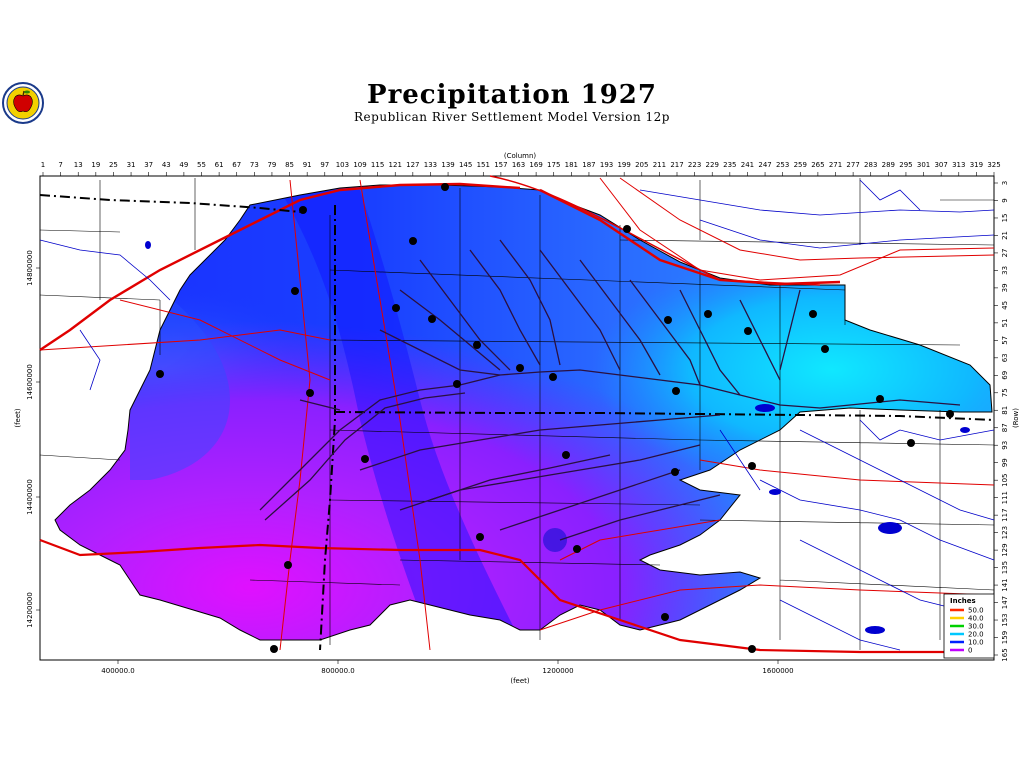 The height and width of the screenshot is (768, 1024). What do you see at coordinates (1005, 654) in the screenshot?
I see `row-tick-label: 165` at bounding box center [1005, 654].